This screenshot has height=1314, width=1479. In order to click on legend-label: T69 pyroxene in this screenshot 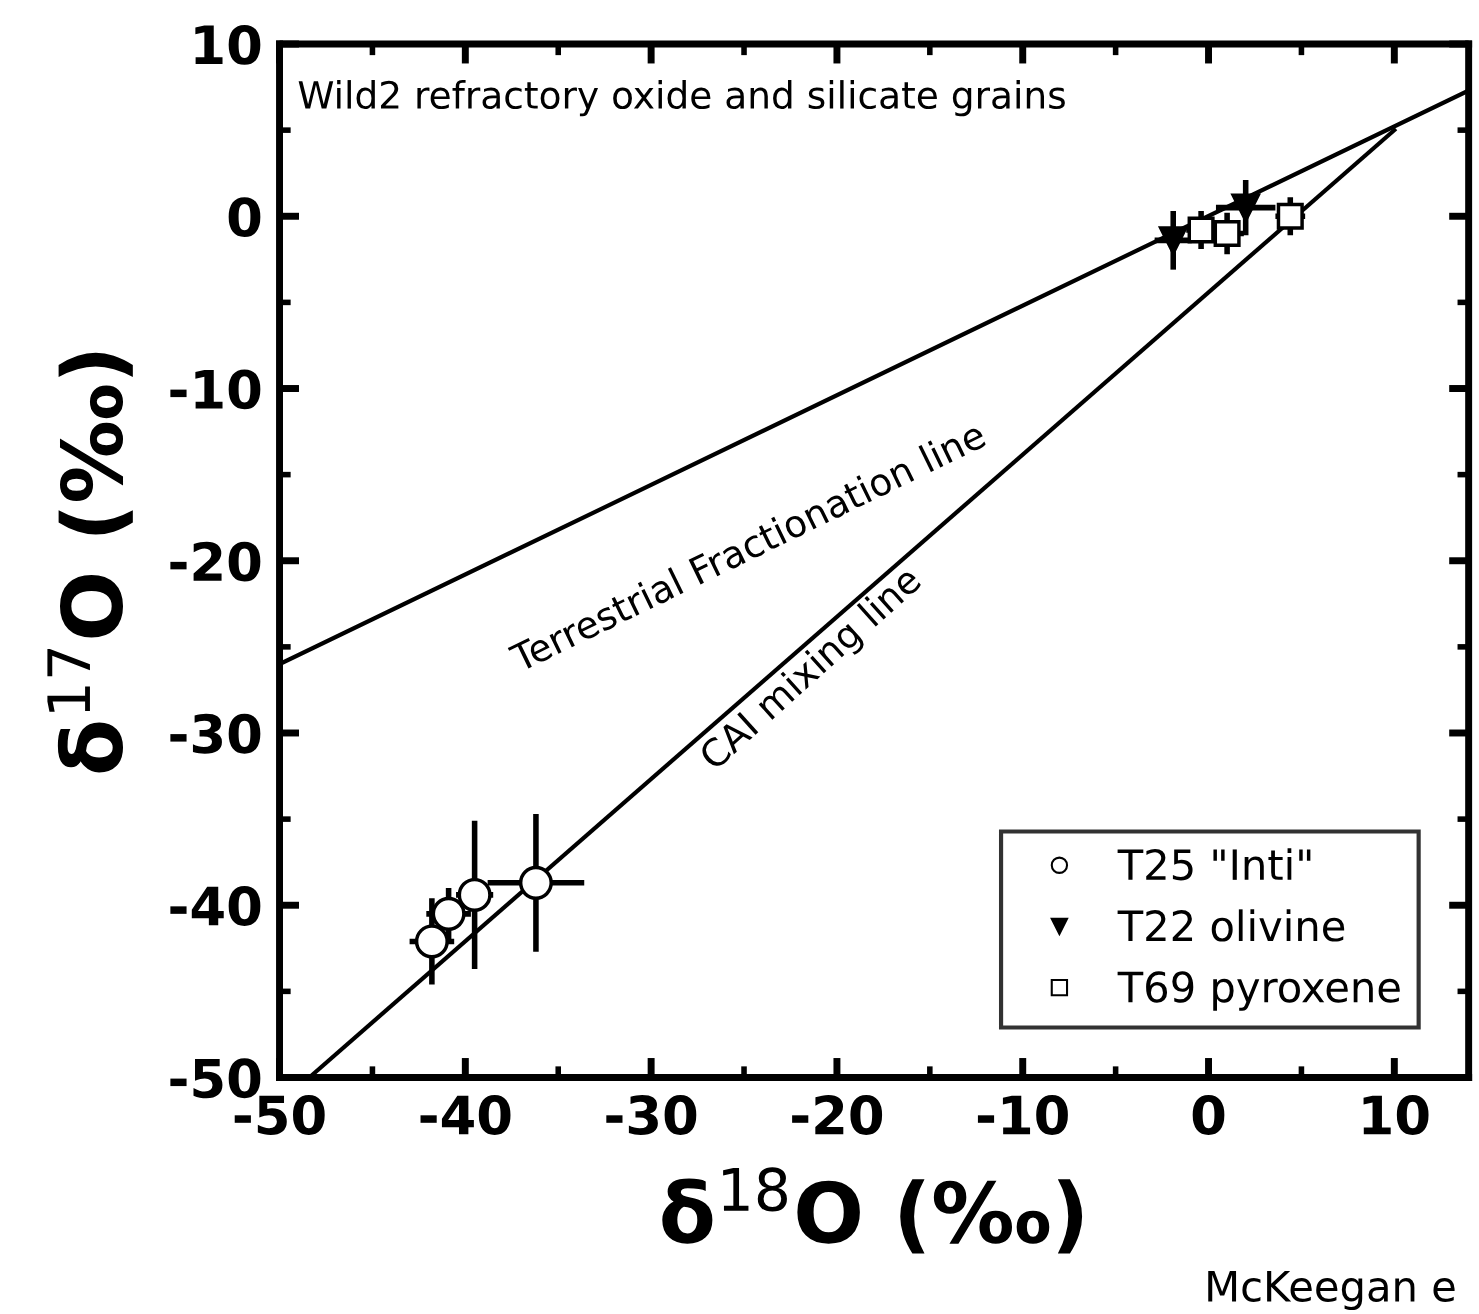, I will do `click(1258, 991)`.